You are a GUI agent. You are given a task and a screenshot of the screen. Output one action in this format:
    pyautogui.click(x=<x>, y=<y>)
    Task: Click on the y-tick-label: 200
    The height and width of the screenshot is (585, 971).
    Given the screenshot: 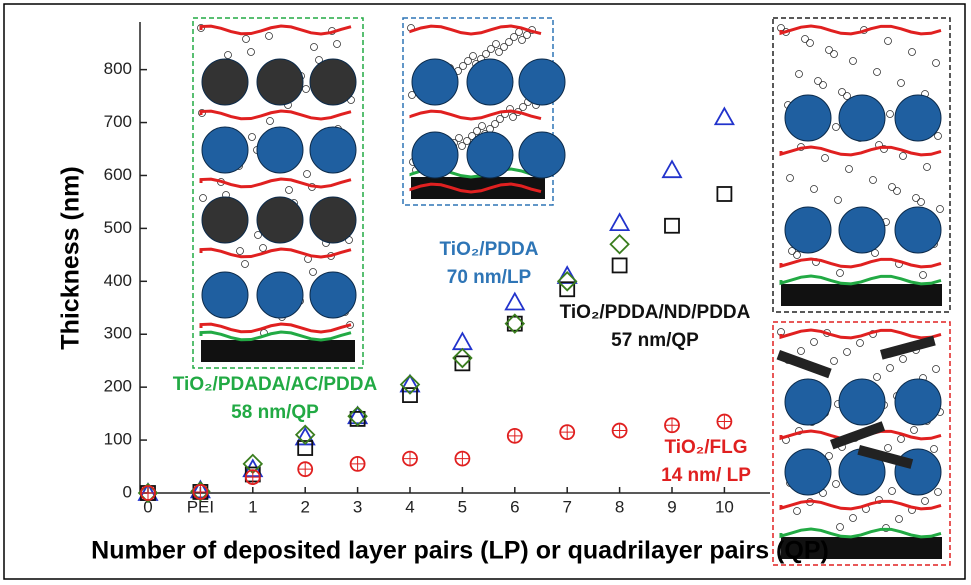 What is the action you would take?
    pyautogui.click(x=118, y=386)
    